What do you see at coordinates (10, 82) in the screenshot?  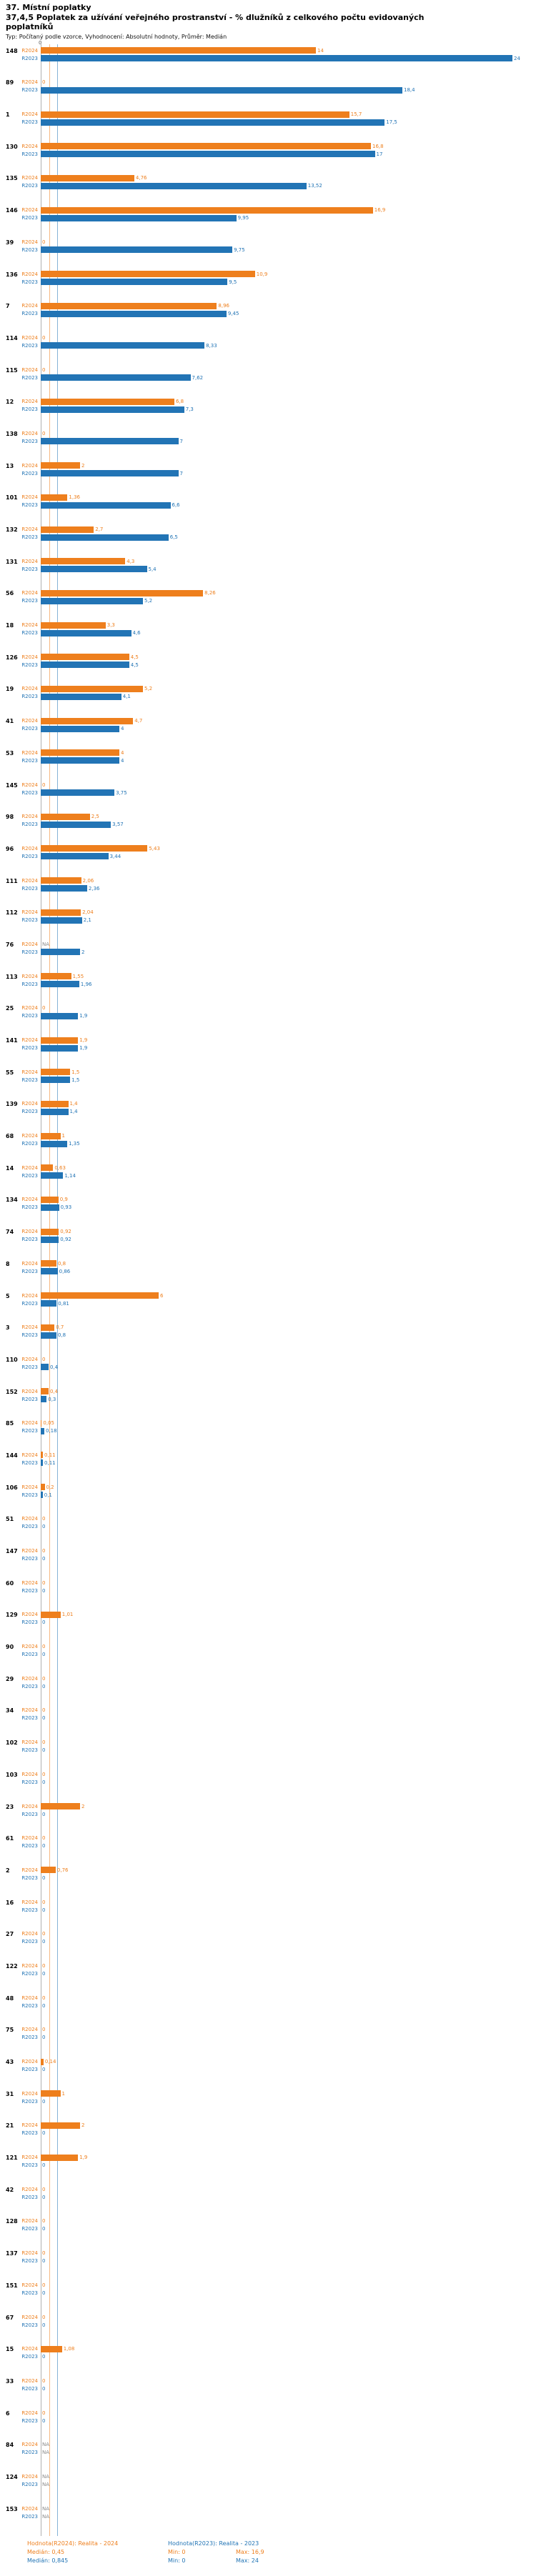 I see `row-id: 89` at bounding box center [10, 82].